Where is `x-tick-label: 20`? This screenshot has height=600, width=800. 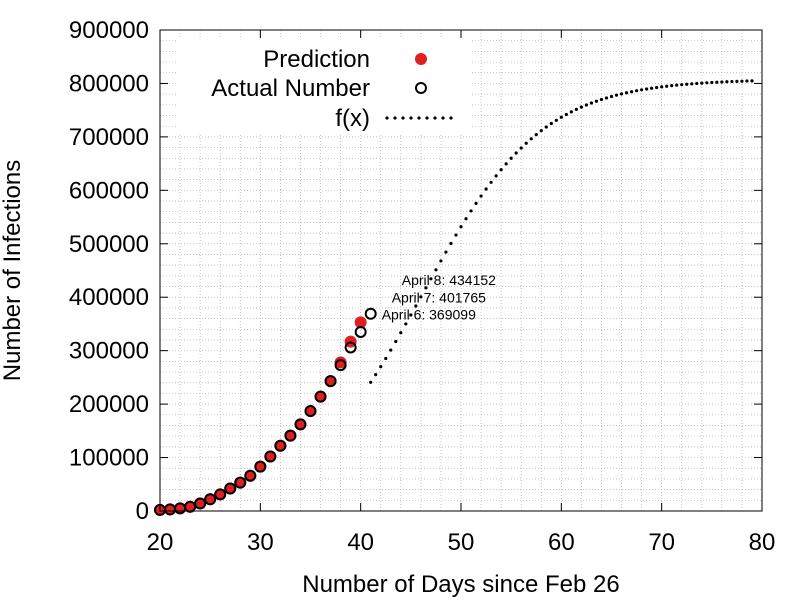 x-tick-label: 20 is located at coordinates (160, 542).